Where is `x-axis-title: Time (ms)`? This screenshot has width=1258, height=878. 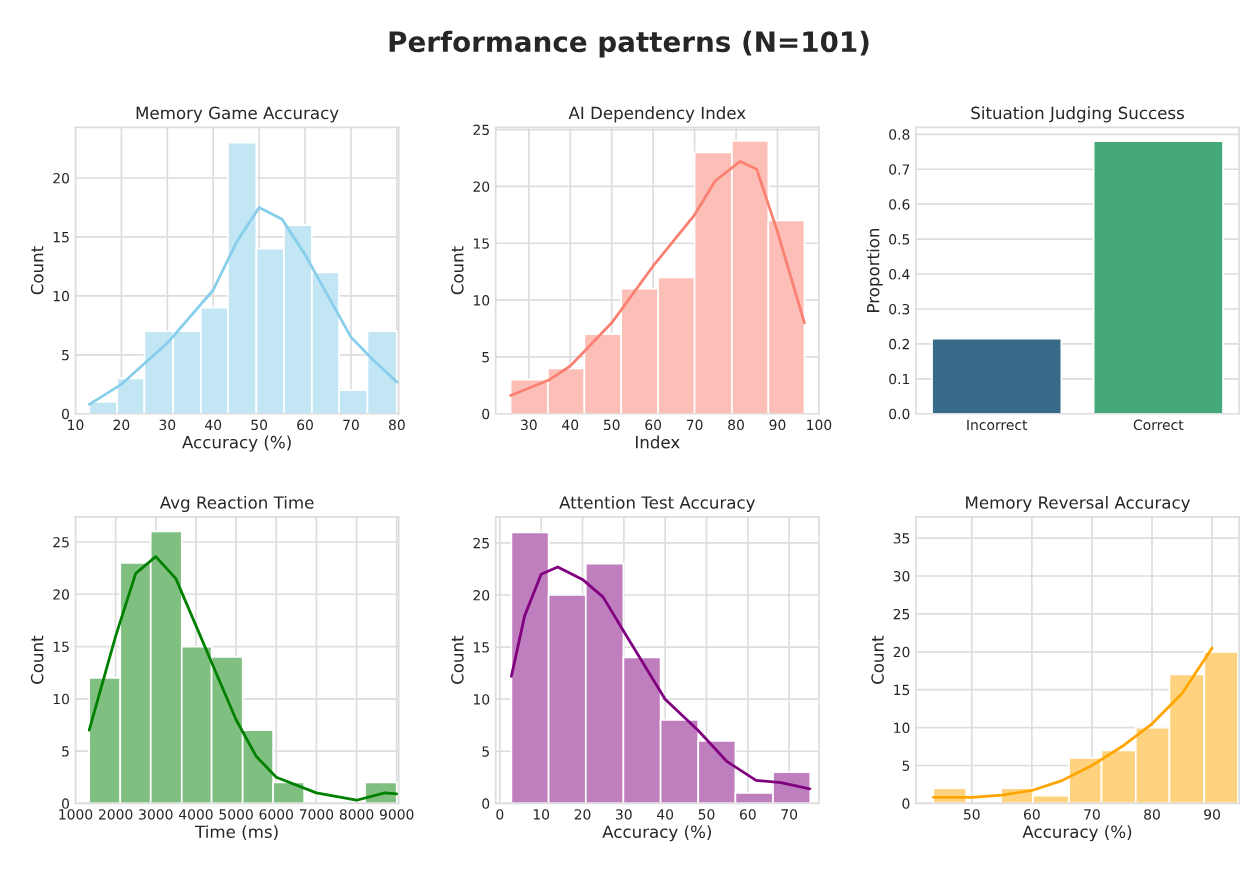 x-axis-title: Time (ms) is located at coordinates (236, 833).